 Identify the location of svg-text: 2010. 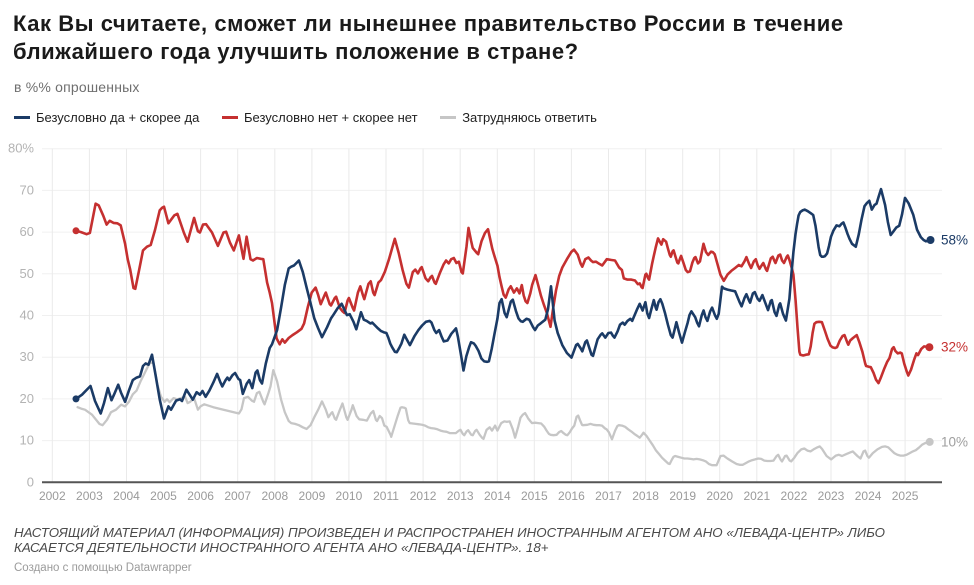
(349, 496).